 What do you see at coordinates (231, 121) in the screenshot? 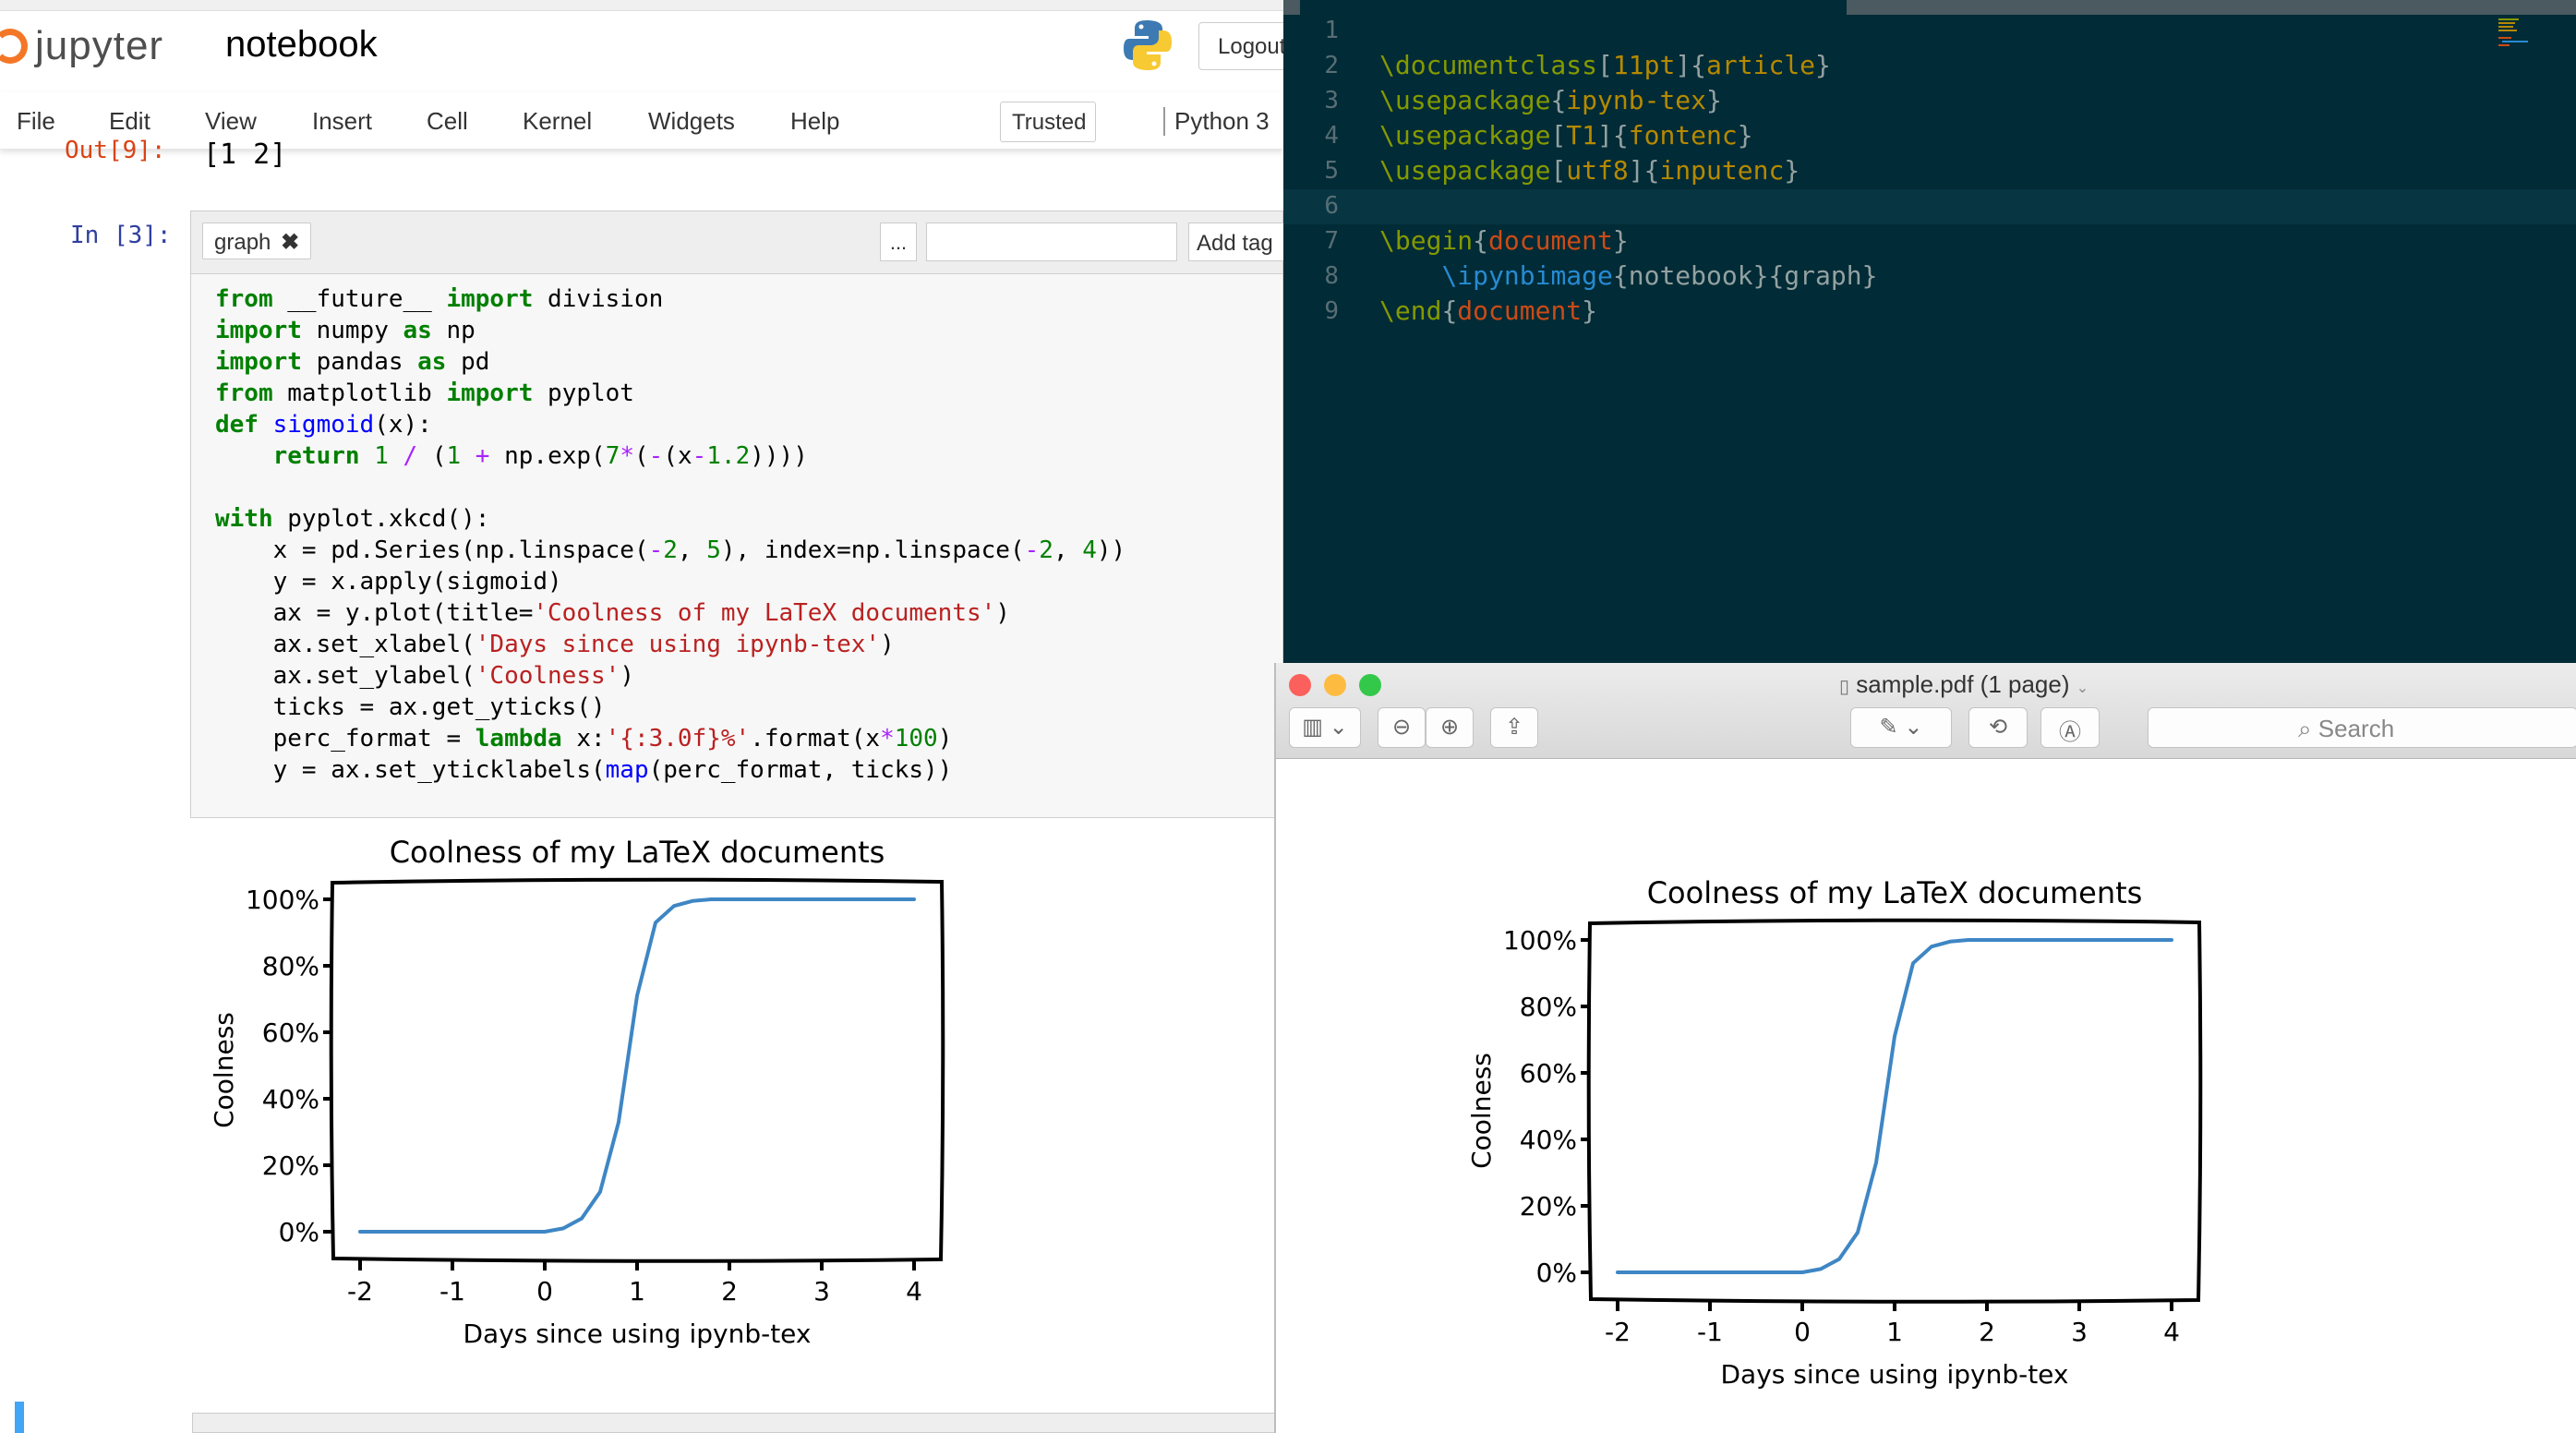
I see `menu-view: View` at bounding box center [231, 121].